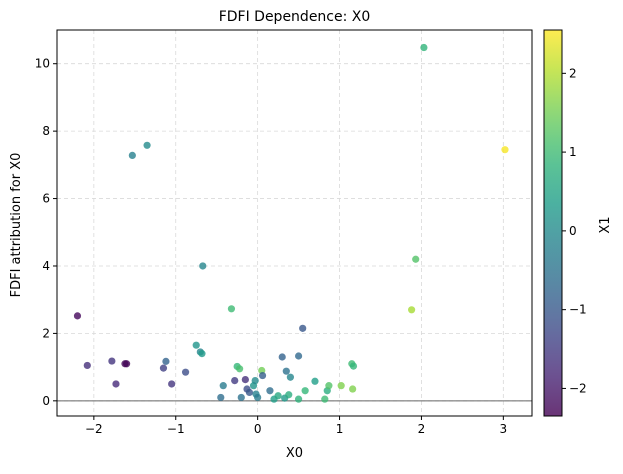  I want to click on colorbar-frame, so click(553, 223).